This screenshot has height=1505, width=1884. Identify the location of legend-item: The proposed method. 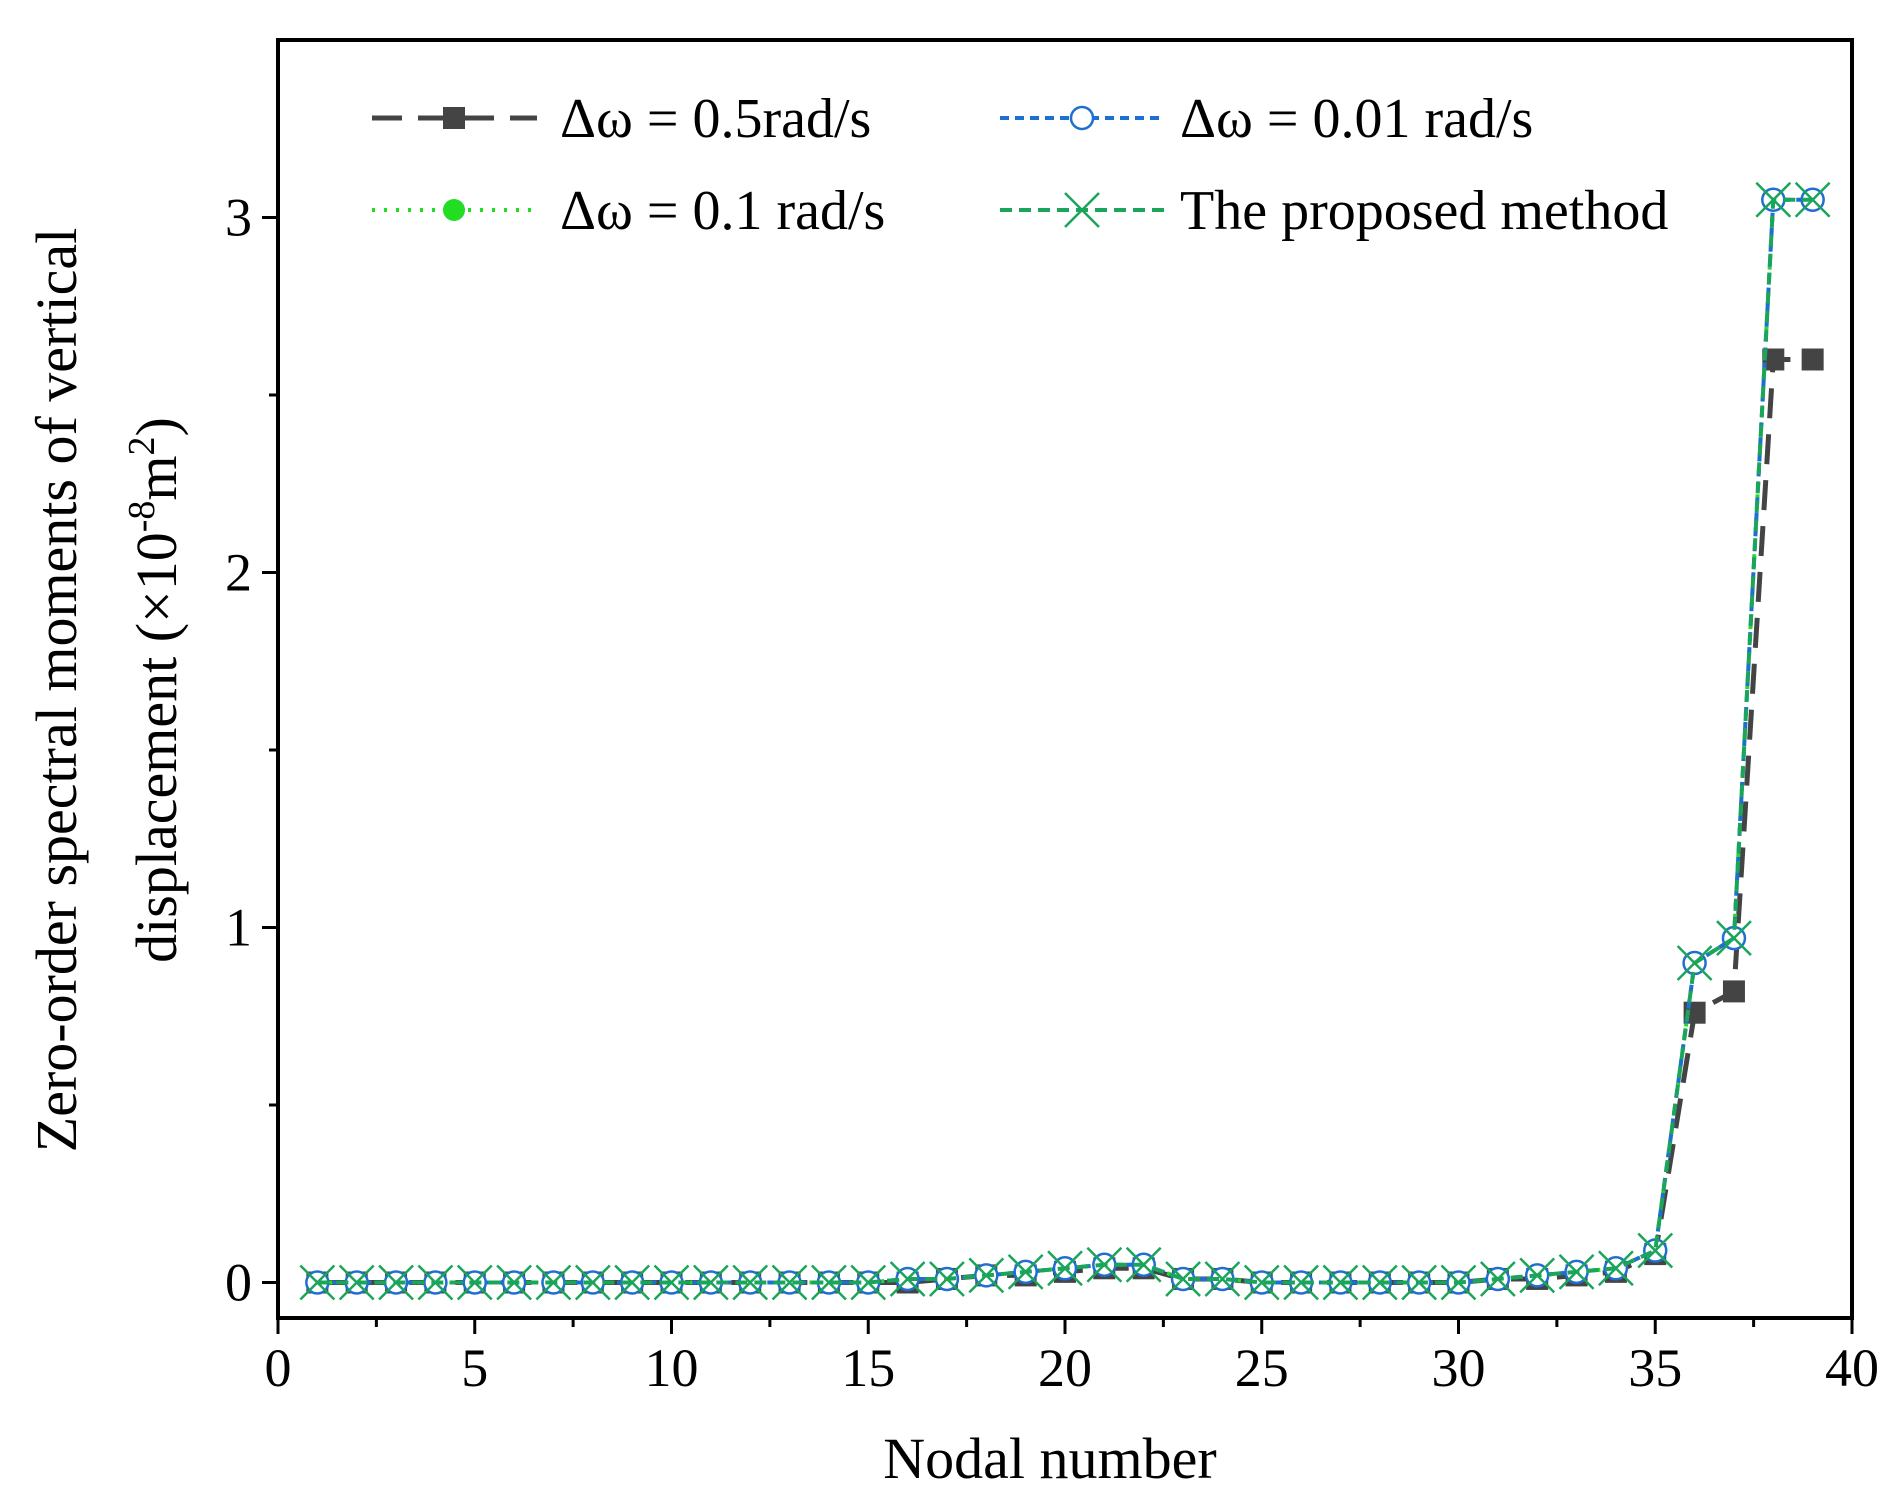
(1334, 211).